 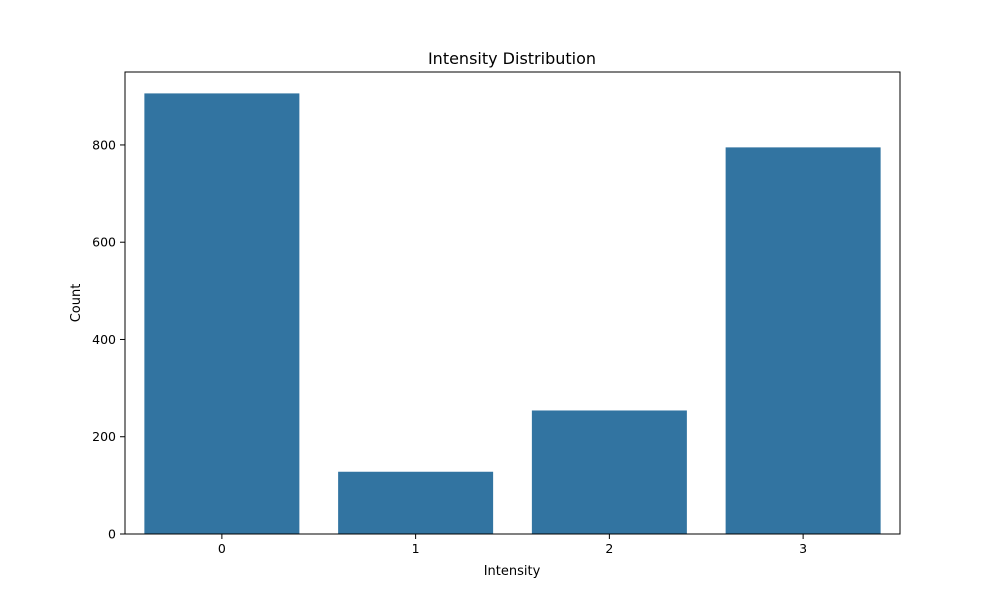 What do you see at coordinates (512, 58) in the screenshot?
I see `chart-title: Intensity Distribution` at bounding box center [512, 58].